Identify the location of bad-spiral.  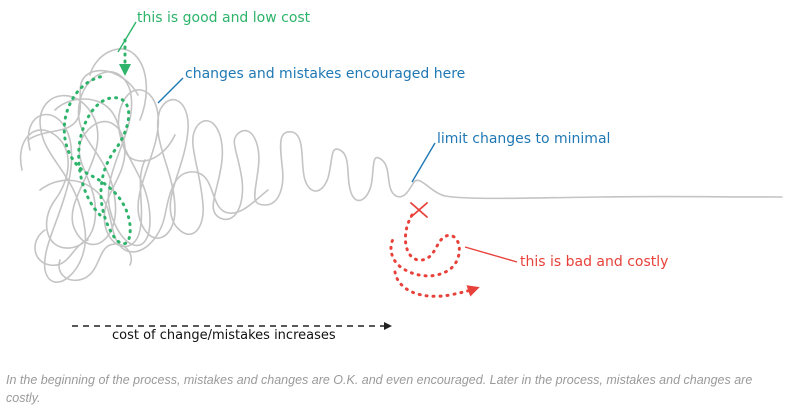
(434, 255).